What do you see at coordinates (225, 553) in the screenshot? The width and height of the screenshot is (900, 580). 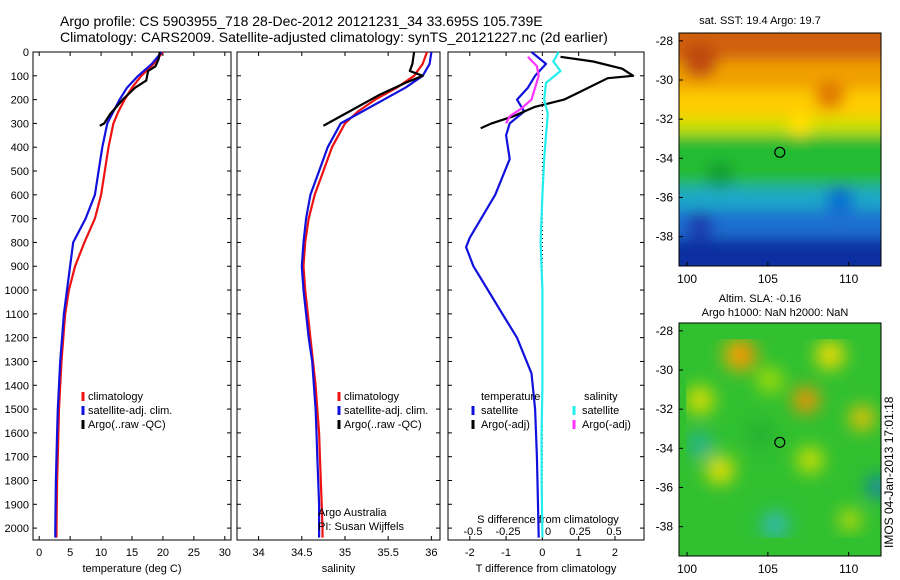 I see `temperature-xtick-label: 30` at bounding box center [225, 553].